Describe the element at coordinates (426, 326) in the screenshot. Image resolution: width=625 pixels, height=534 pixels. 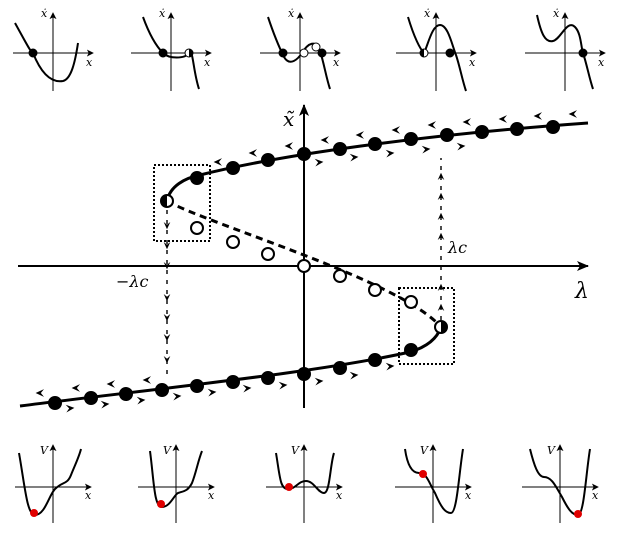
I see `saddle-node-box-right` at that location.